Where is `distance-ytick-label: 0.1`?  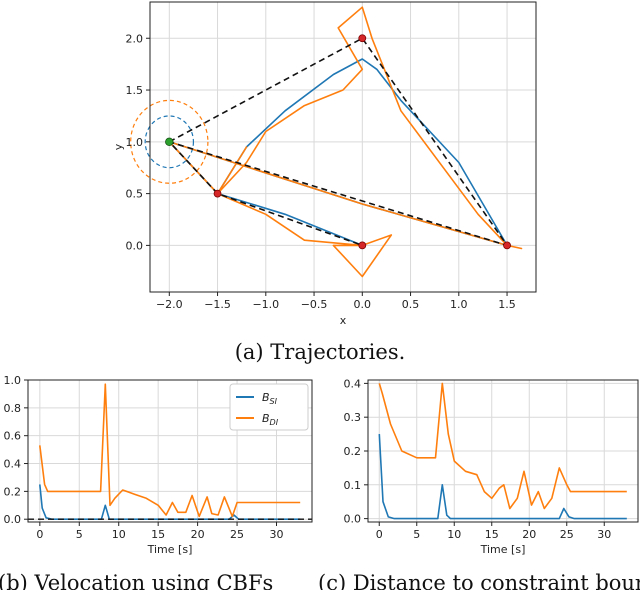 distance-ytick-label: 0.1 is located at coordinates (353, 485).